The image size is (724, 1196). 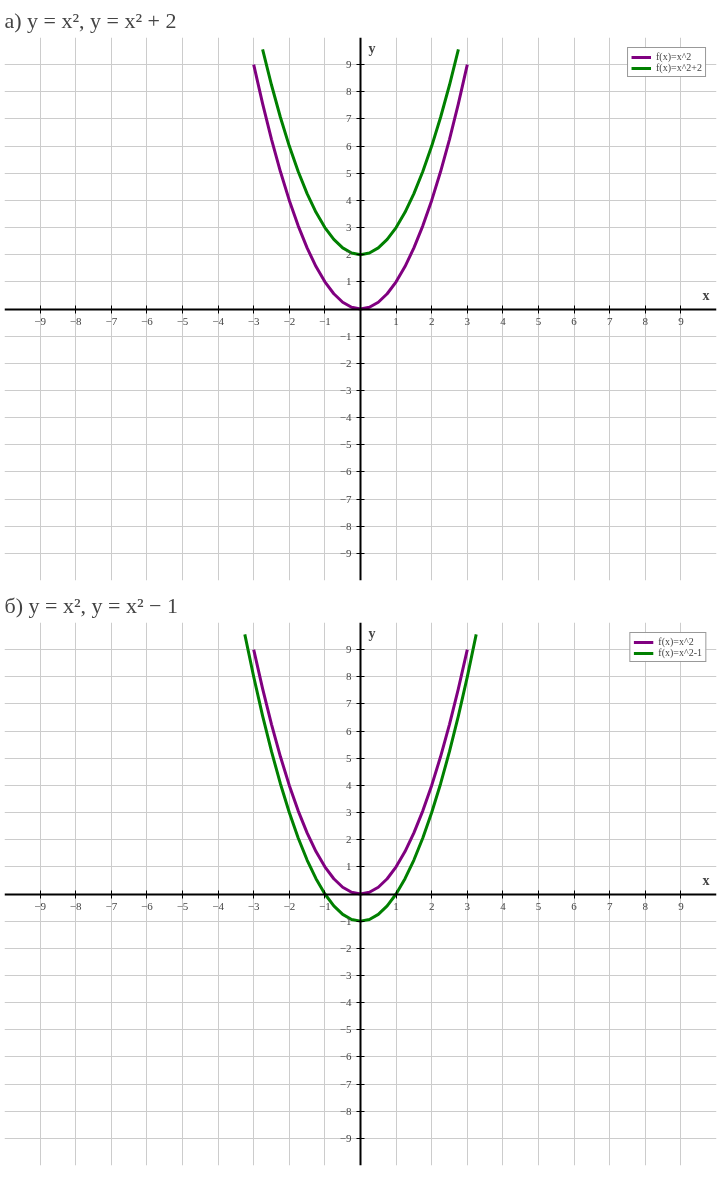 I want to click on legend-label: f(x)=x^2+2, so click(x=679, y=67).